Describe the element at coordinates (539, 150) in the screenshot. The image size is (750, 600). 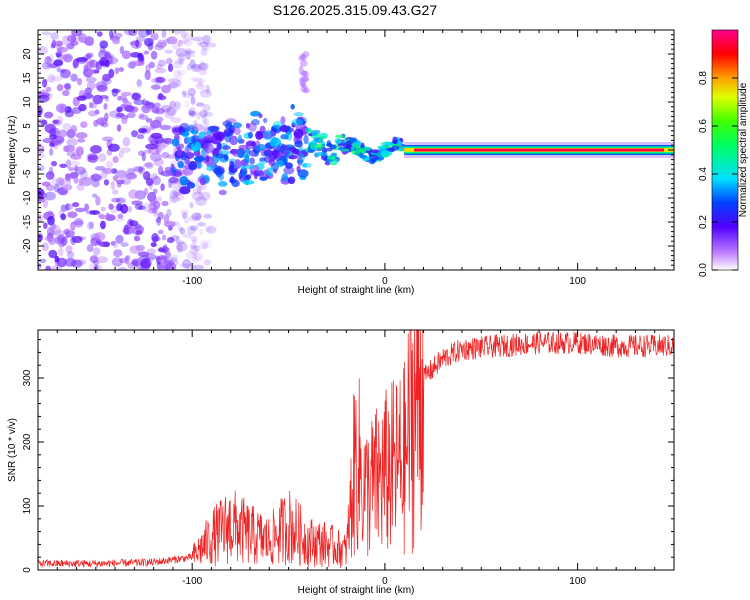
I see `dominant-line-core` at that location.